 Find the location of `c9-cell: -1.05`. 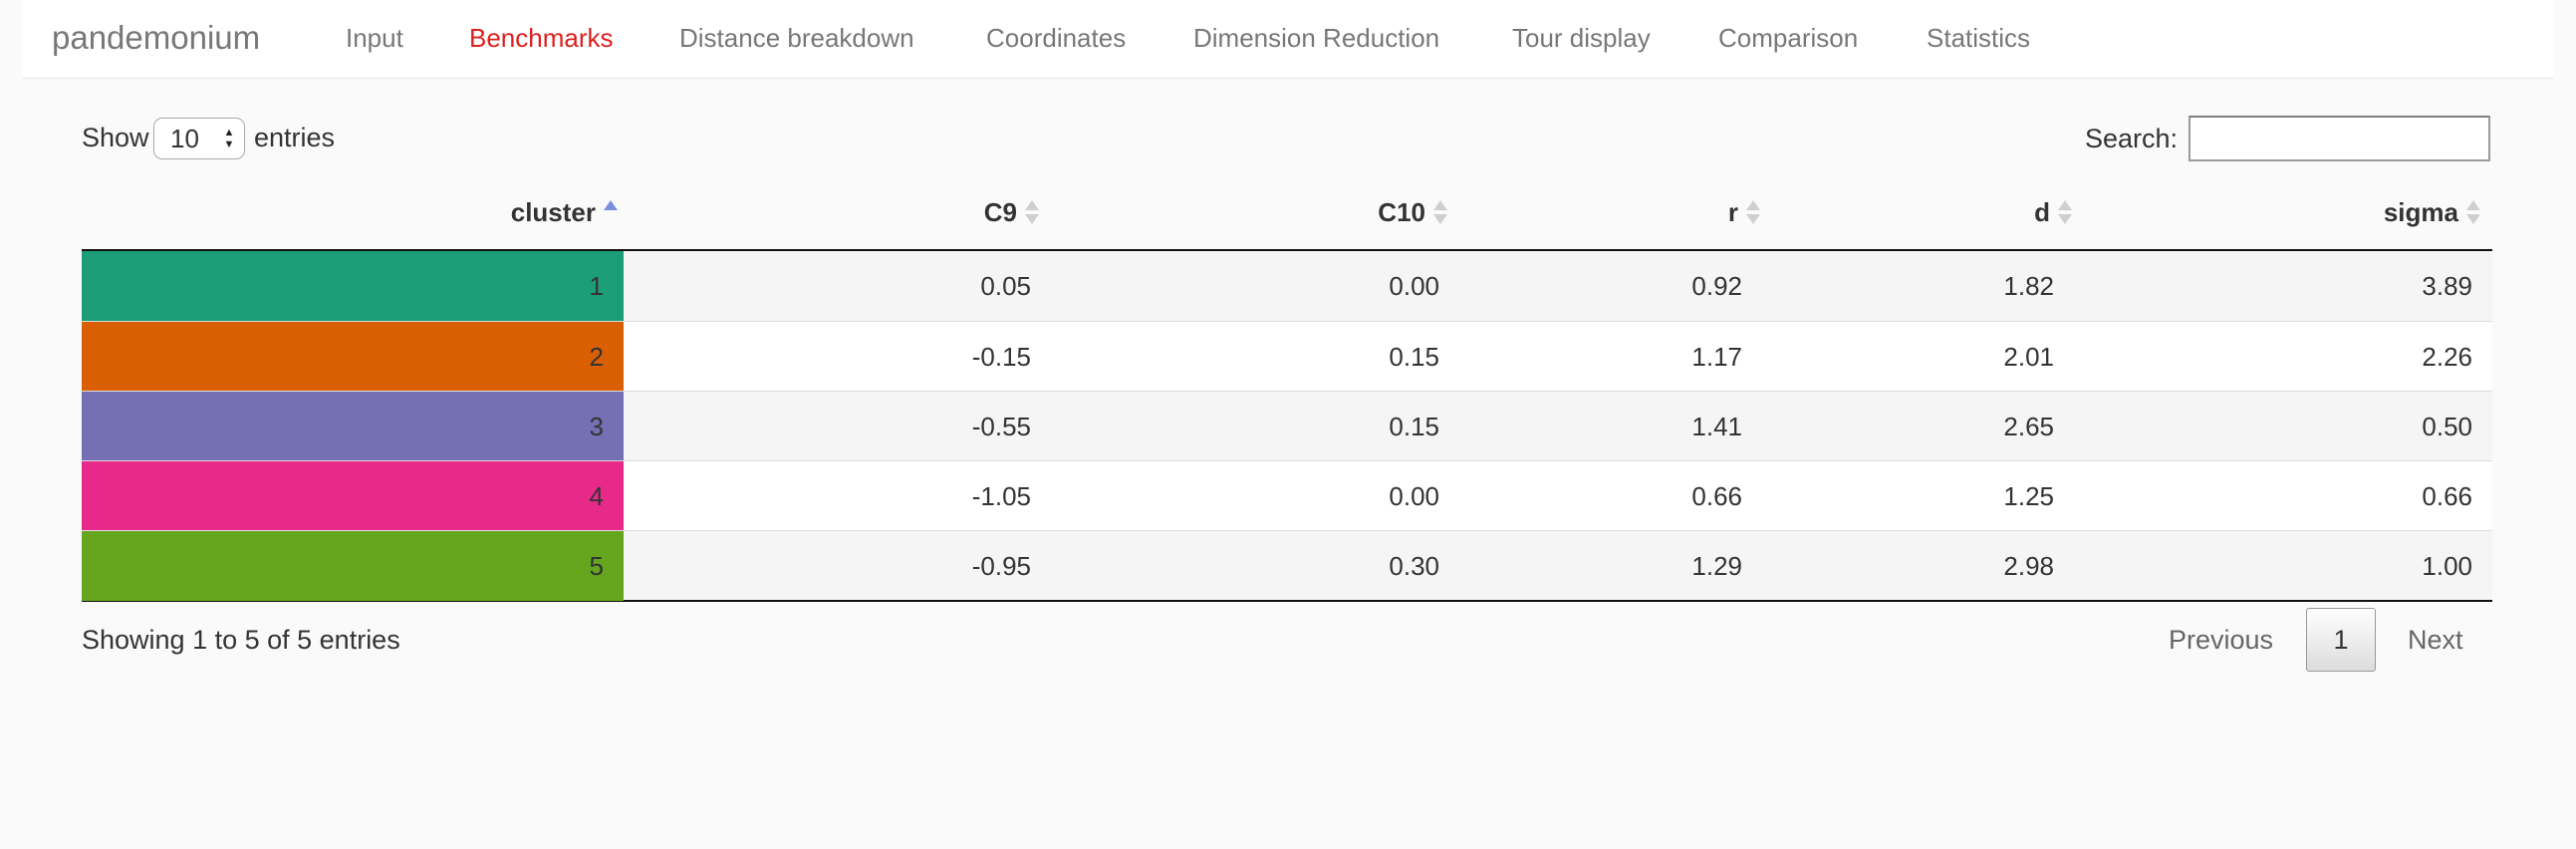

c9-cell: -1.05 is located at coordinates (1001, 496).